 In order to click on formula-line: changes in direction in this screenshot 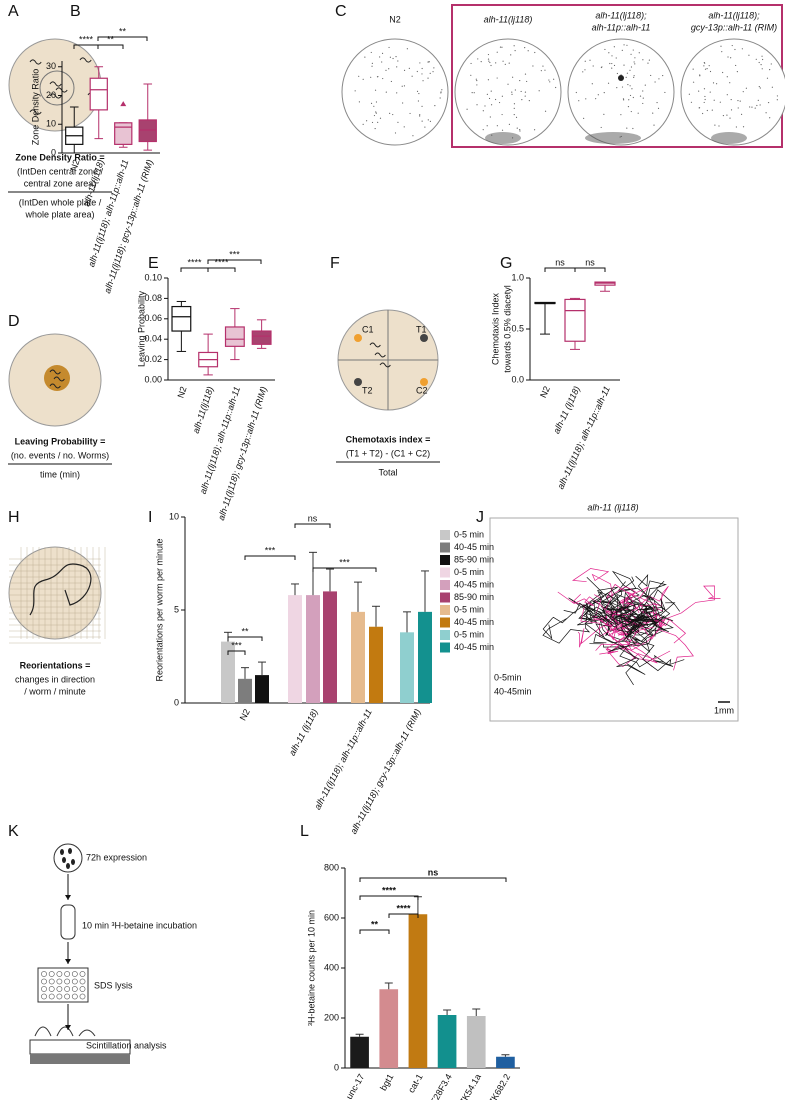, I will do `click(55, 679)`.